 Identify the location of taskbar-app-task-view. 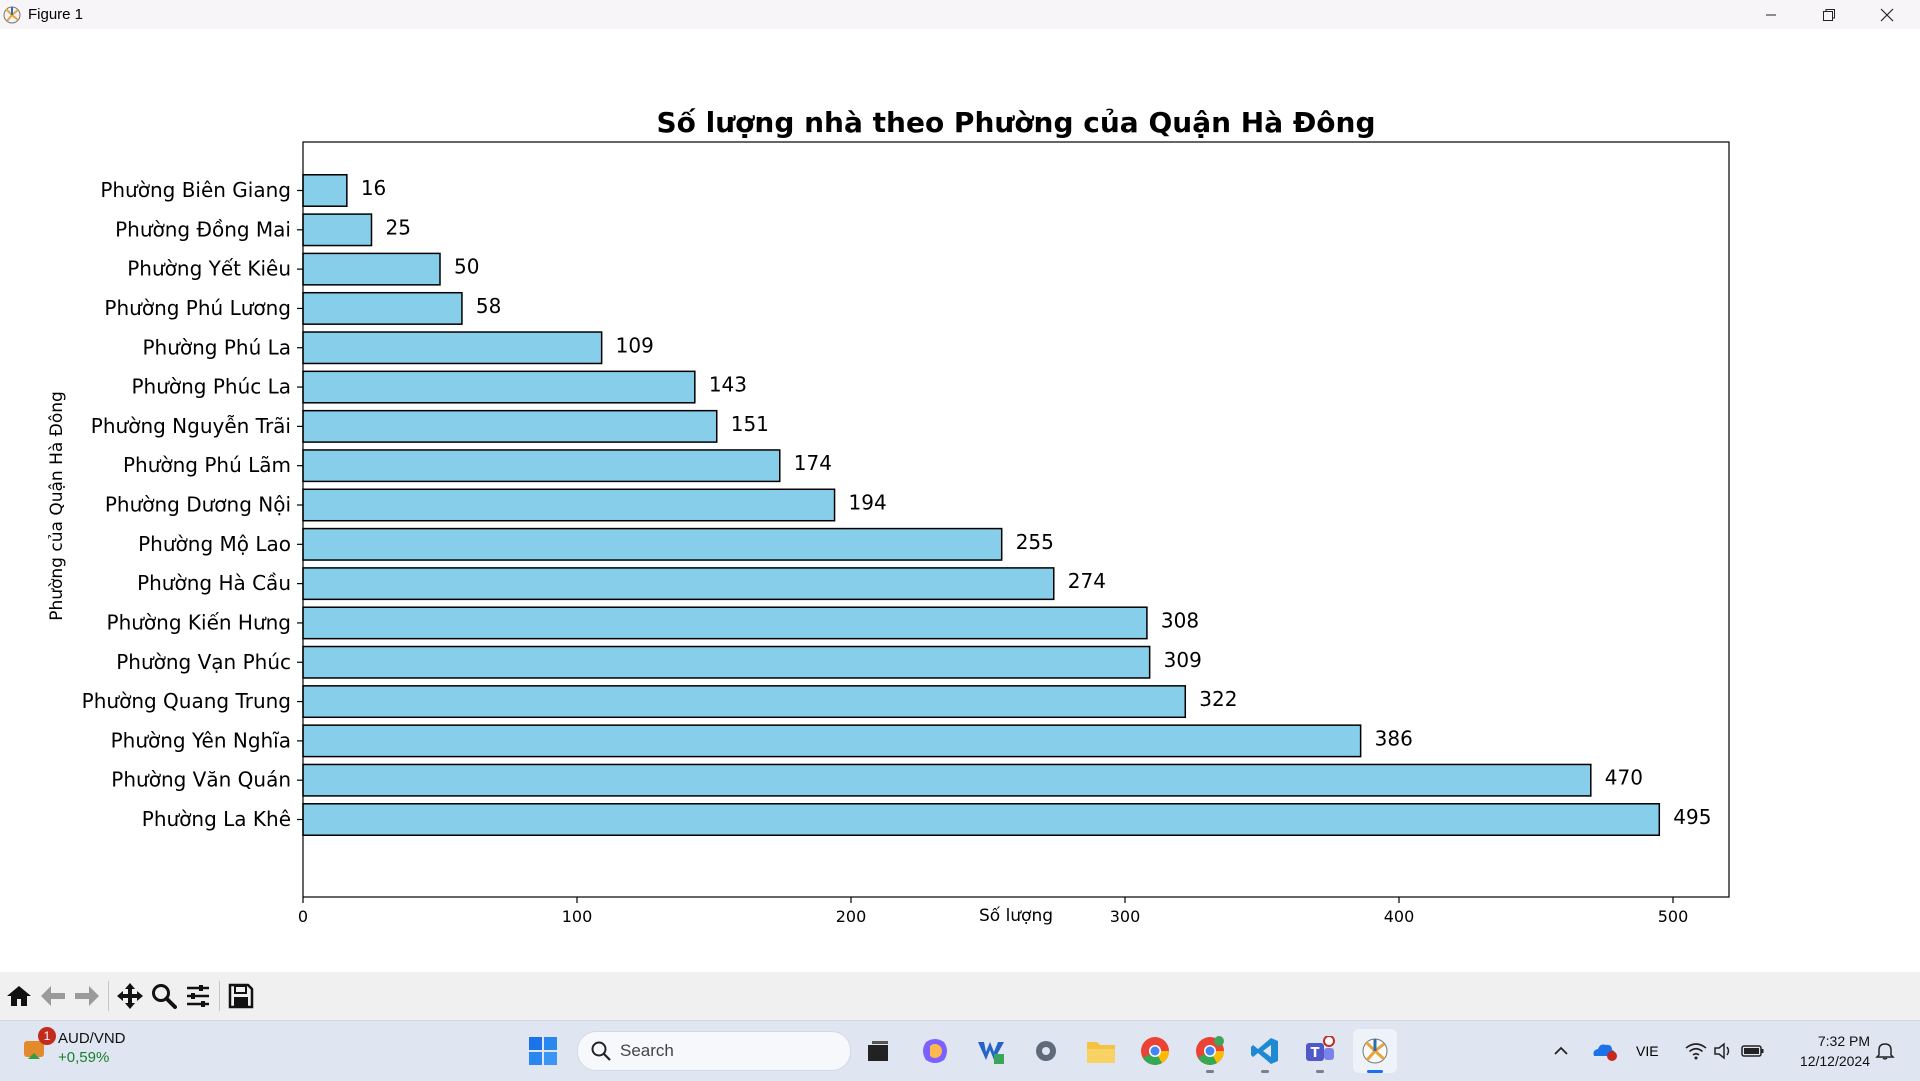
(878, 1051).